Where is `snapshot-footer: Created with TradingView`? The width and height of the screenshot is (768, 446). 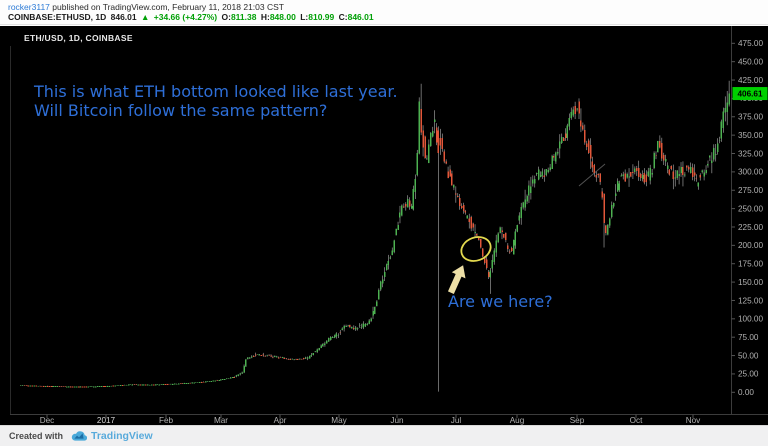 snapshot-footer: Created with TradingView is located at coordinates (384, 435).